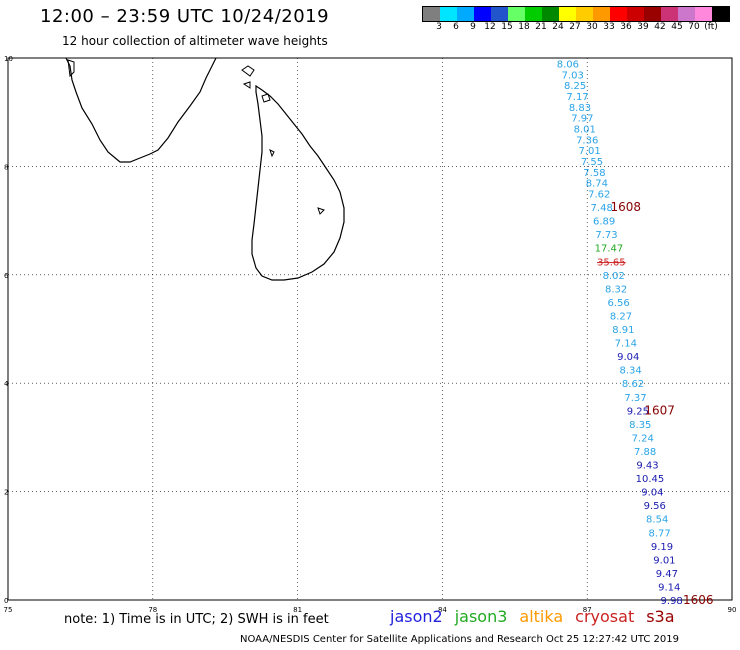  What do you see at coordinates (541, 616) in the screenshot?
I see `satellite-legend-item: altika` at bounding box center [541, 616].